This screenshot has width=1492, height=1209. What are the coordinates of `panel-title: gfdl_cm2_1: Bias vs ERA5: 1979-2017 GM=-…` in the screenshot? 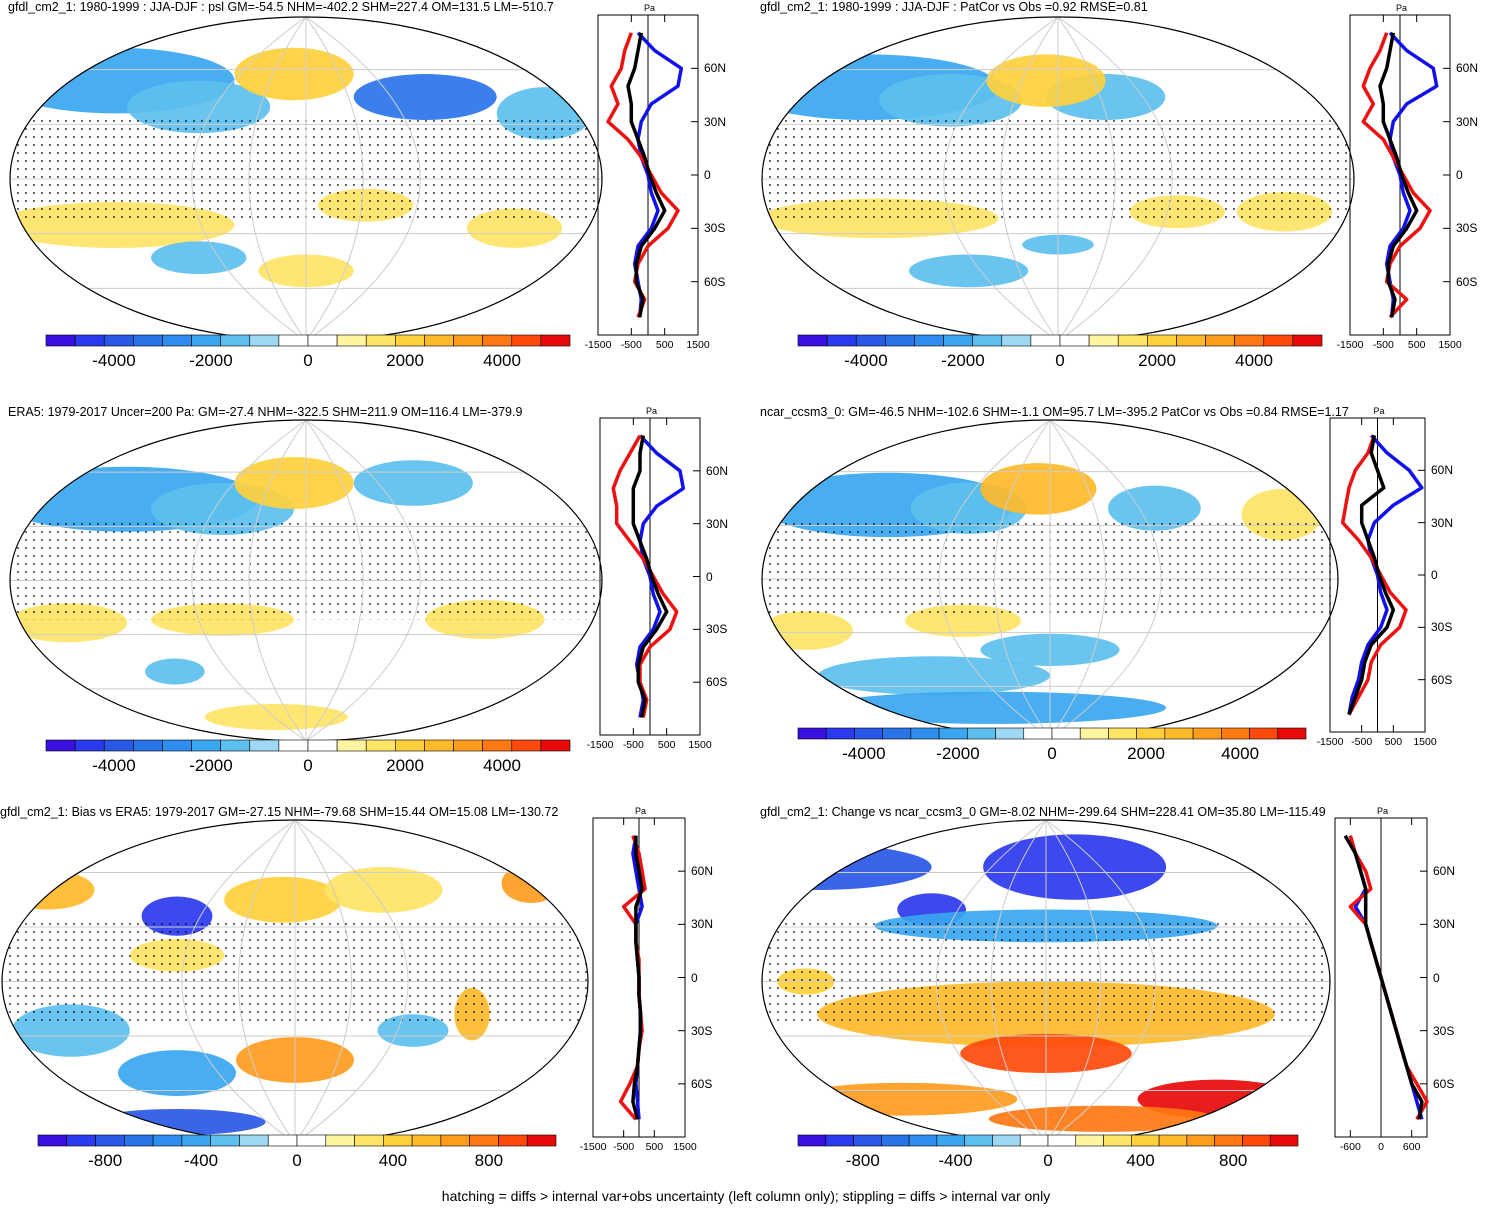 It's located at (279, 812).